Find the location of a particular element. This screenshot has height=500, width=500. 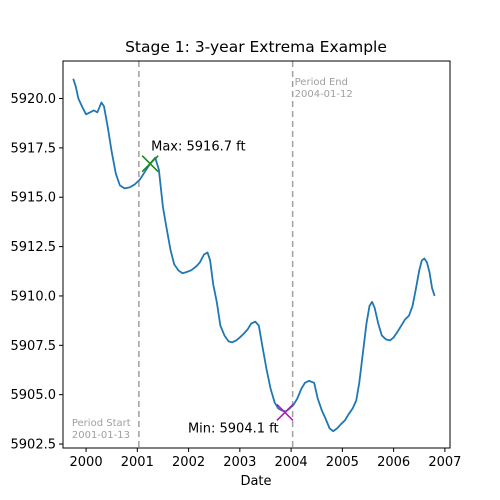

min-marker is located at coordinates (285, 412).